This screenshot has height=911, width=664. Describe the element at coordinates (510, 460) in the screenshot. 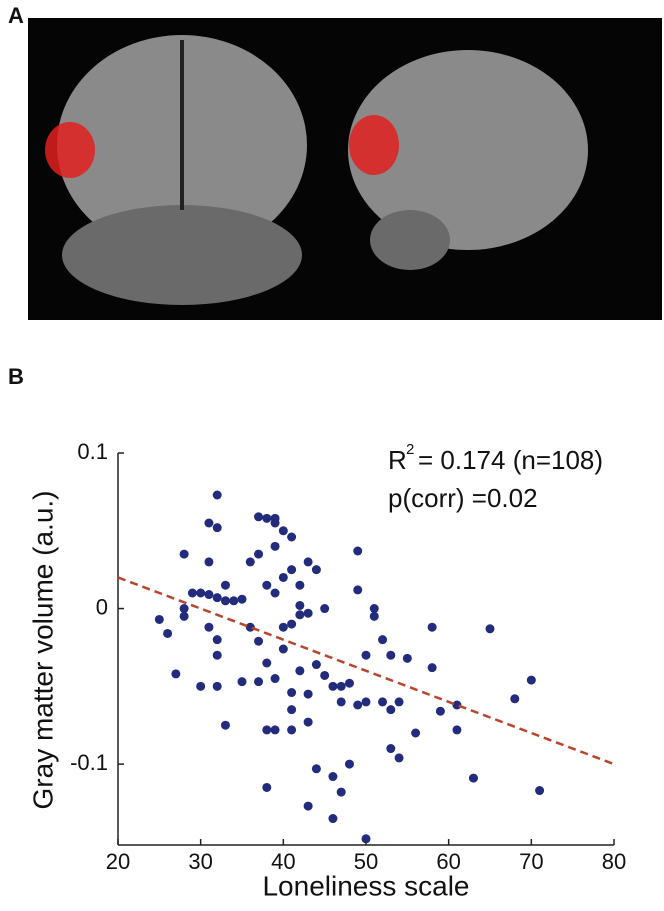

I see `annotation: = 0.174 (n=108)` at that location.